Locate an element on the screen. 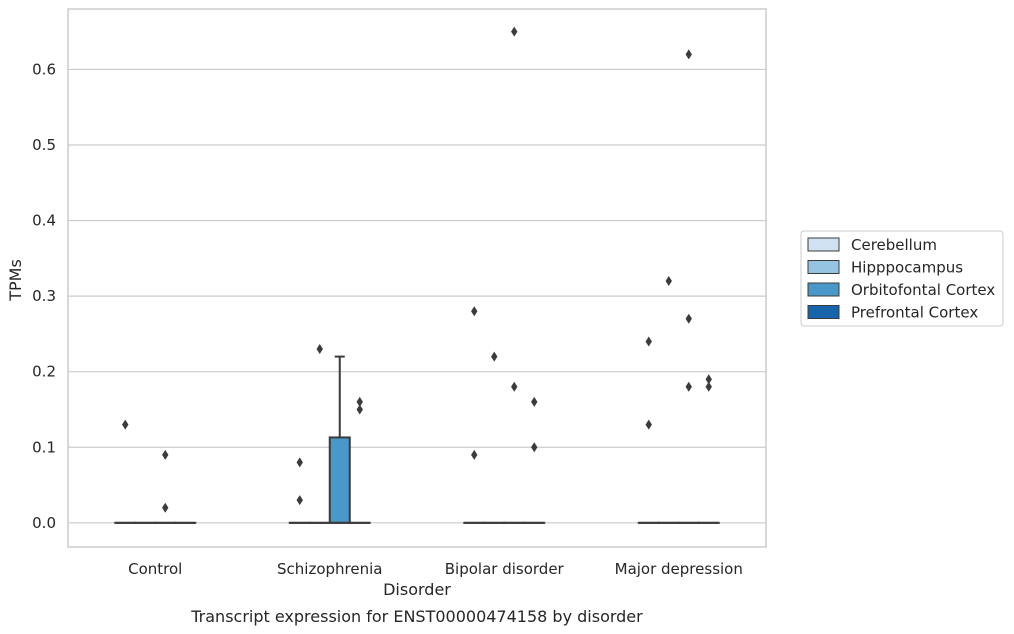 The height and width of the screenshot is (634, 1014). legend-item: Orbitofontal Cortex is located at coordinates (901, 290).